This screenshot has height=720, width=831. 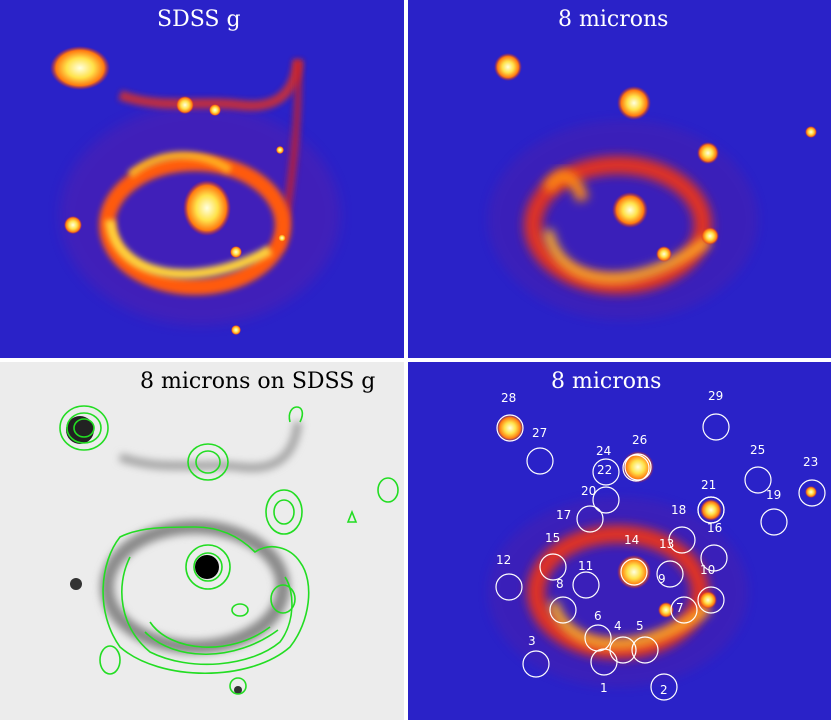 What do you see at coordinates (552, 538) in the screenshot?
I see `region-label-15: 15` at bounding box center [552, 538].